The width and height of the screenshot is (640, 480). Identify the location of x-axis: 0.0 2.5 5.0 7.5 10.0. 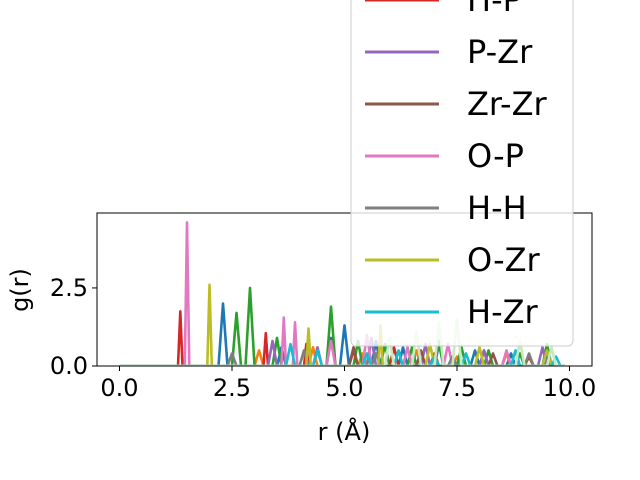
(348, 384).